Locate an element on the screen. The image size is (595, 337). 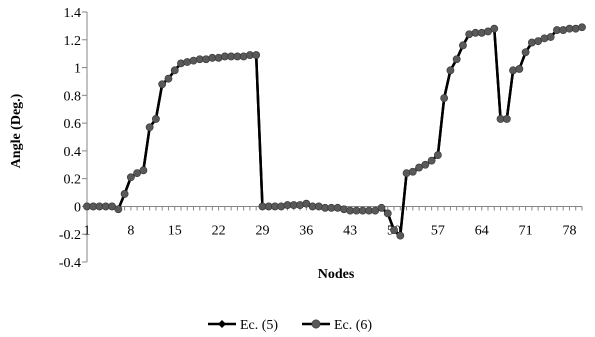
x-tick-label: 15 is located at coordinates (175, 230).